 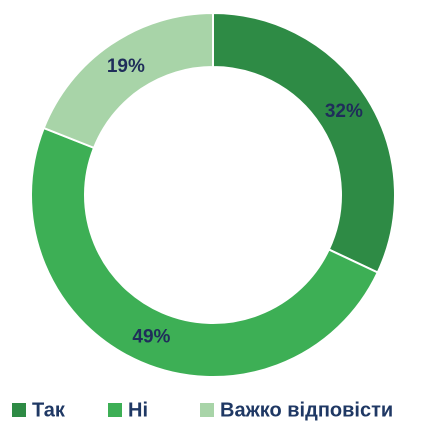 What do you see at coordinates (151, 336) in the screenshot?
I see `data-label: 49%` at bounding box center [151, 336].